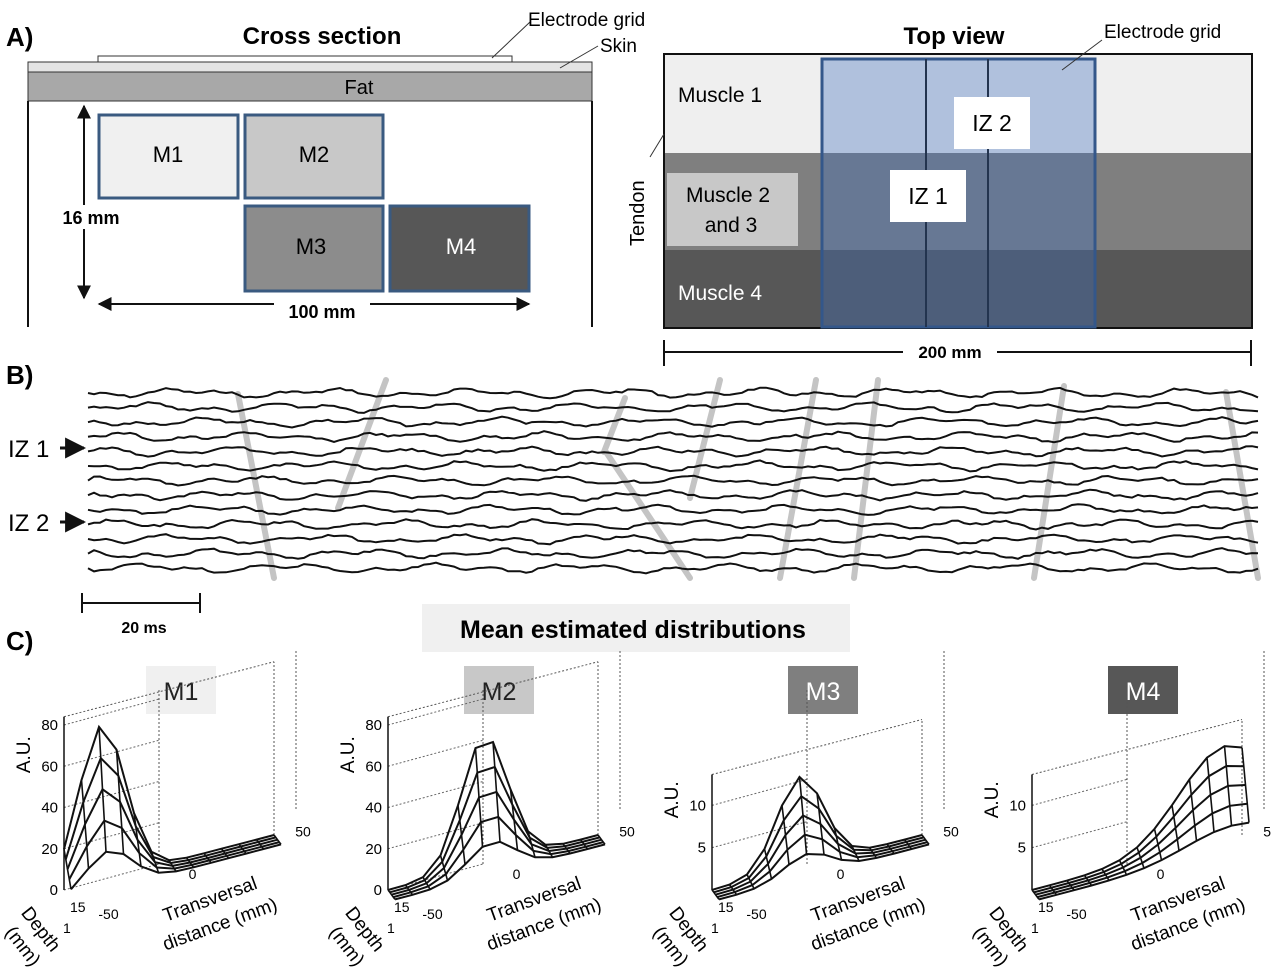 This screenshot has width=1271, height=978. I want to click on tendon-callout-line, so click(657, 145).